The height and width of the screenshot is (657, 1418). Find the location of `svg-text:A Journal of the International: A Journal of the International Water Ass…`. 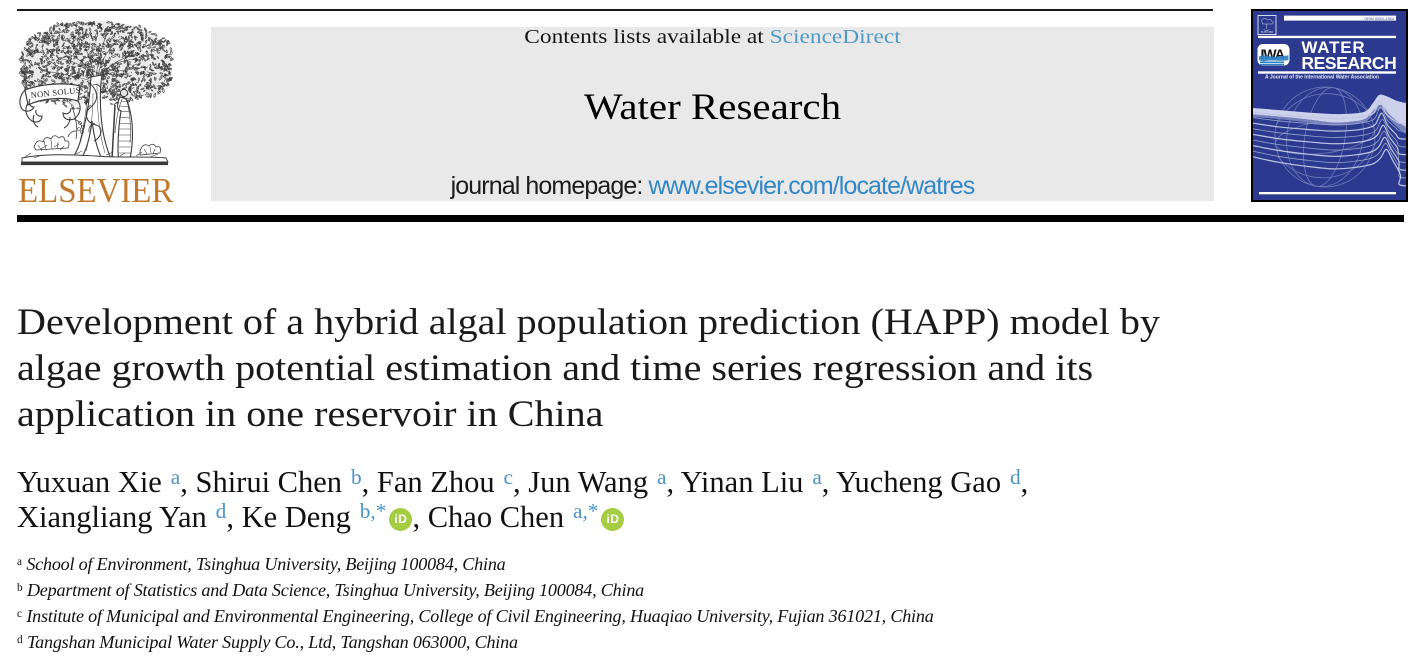

svg-text:A Journal of the International: A Journal of the International Water Ass… is located at coordinates (1322, 77).